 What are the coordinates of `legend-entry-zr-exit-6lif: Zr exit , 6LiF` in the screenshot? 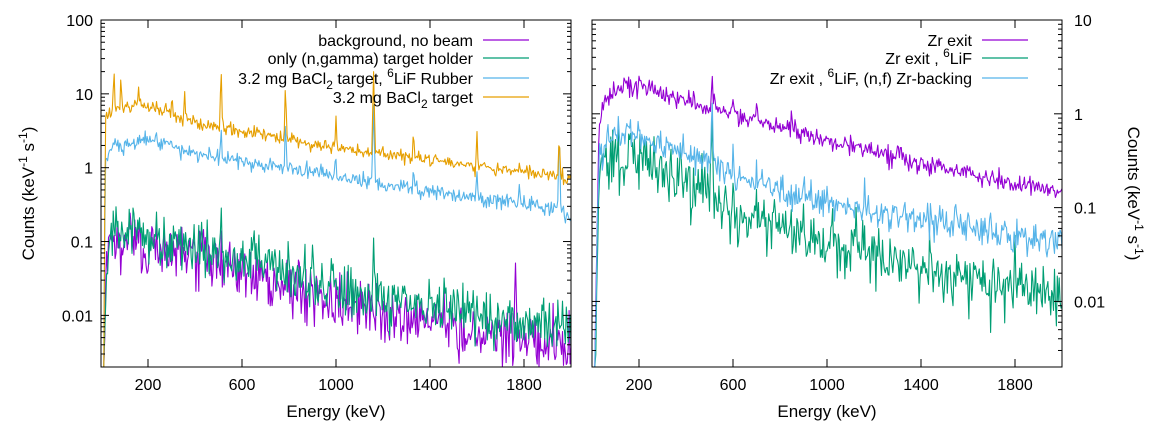 It's located at (956, 57).